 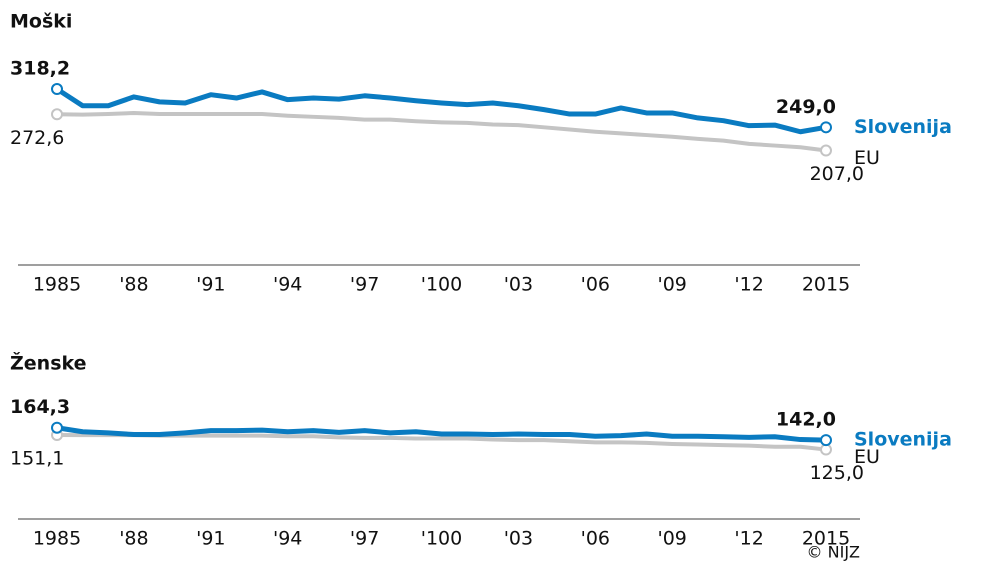 I want to click on value-label: 164,3, so click(x=40, y=407).